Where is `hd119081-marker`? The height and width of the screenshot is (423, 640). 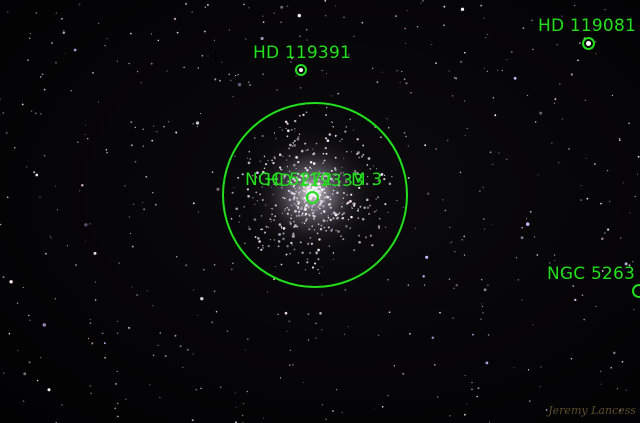
hd119081-marker is located at coordinates (588, 43).